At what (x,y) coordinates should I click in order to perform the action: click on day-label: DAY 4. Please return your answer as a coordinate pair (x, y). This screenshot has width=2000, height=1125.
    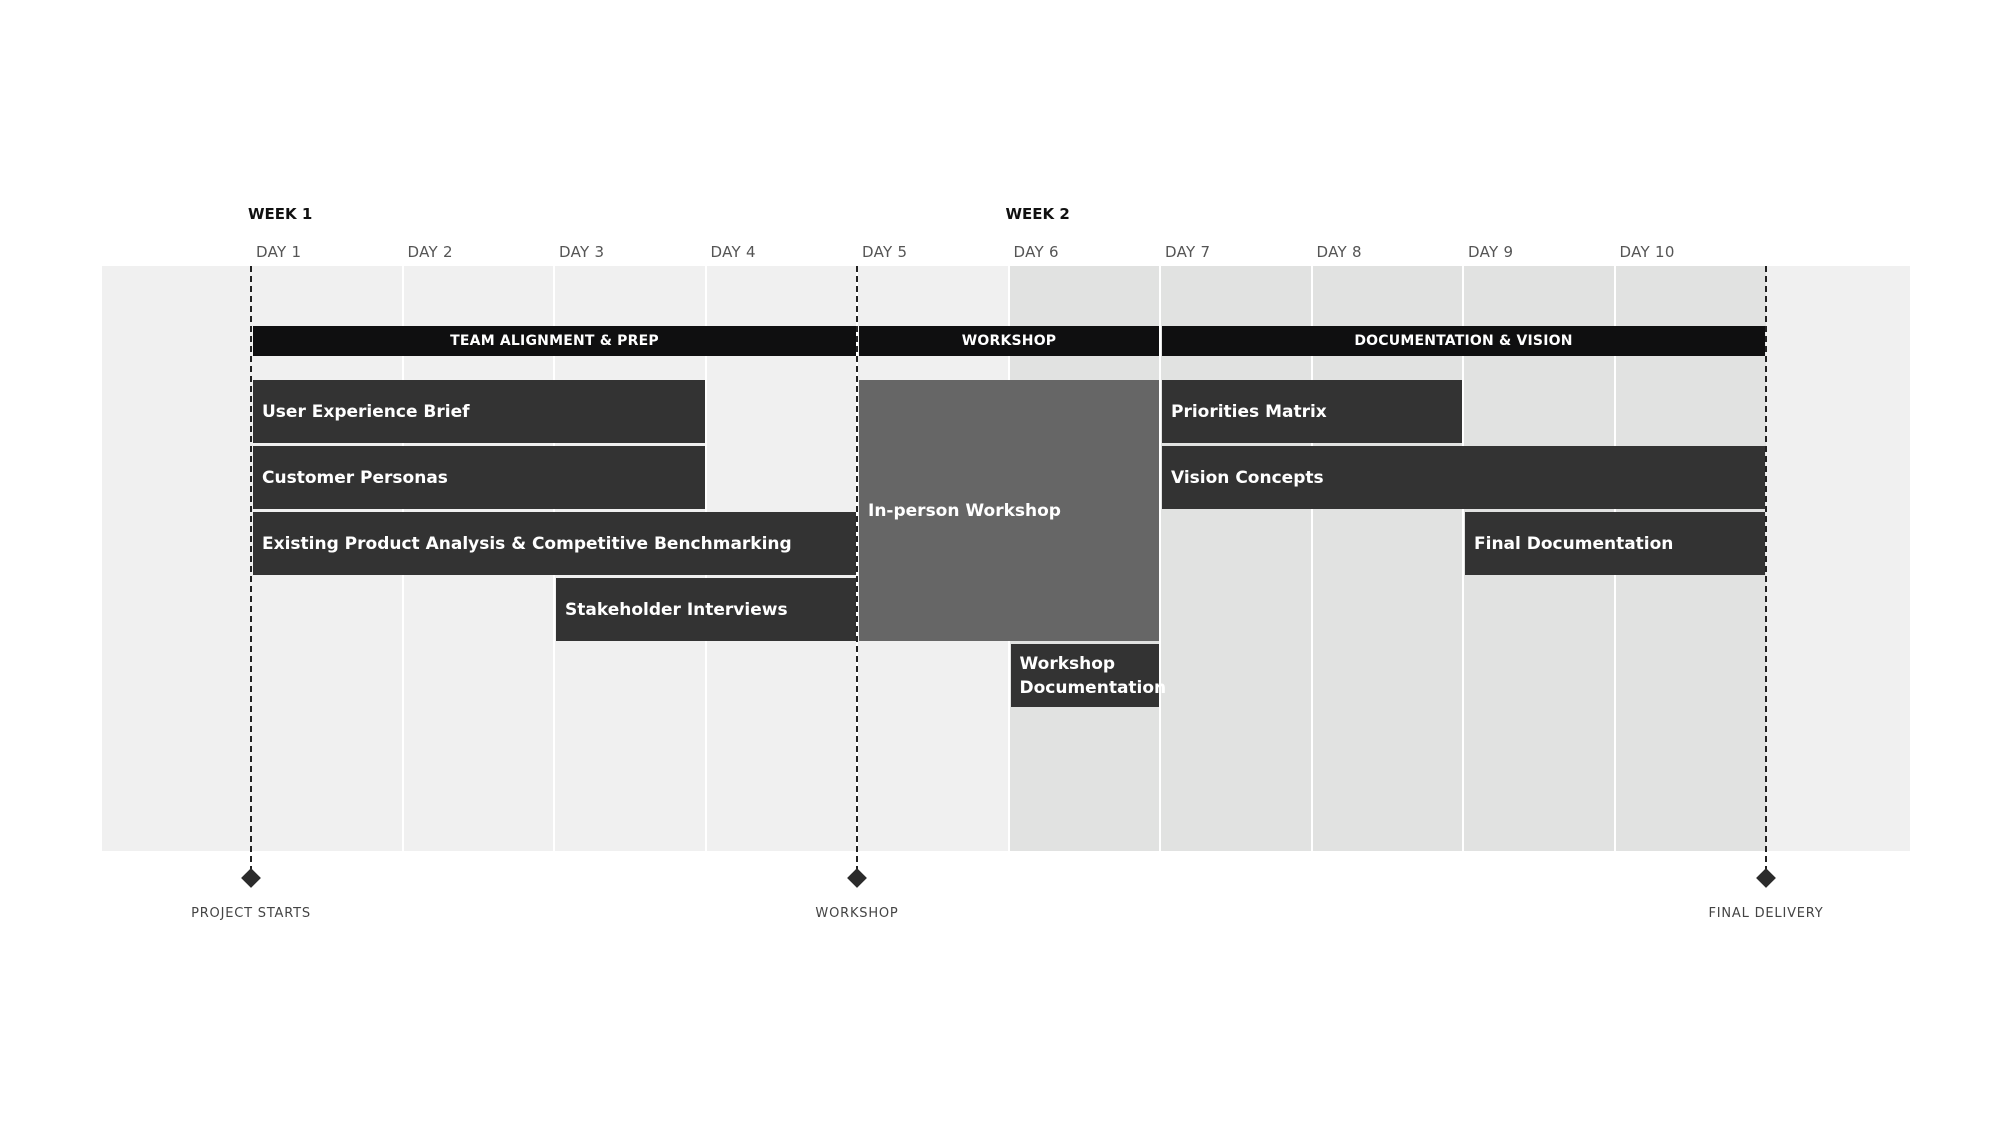
    Looking at the image, I should click on (733, 252).